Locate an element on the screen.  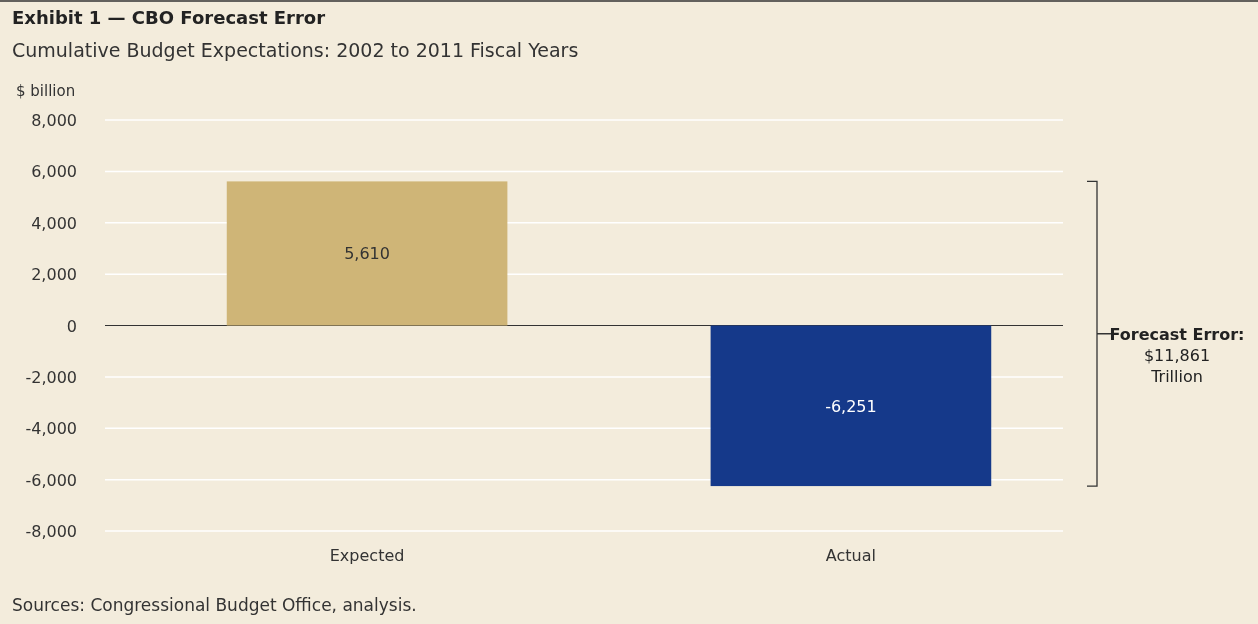
y-tick-label: -8,000 is located at coordinates (51, 531).